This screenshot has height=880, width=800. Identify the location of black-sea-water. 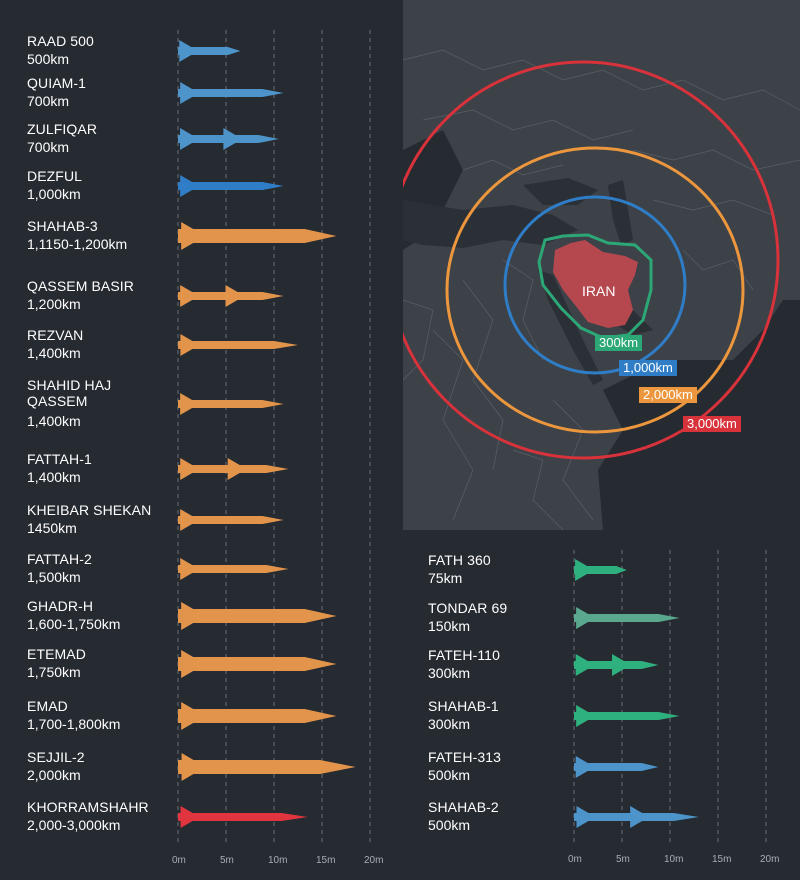
(560, 191).